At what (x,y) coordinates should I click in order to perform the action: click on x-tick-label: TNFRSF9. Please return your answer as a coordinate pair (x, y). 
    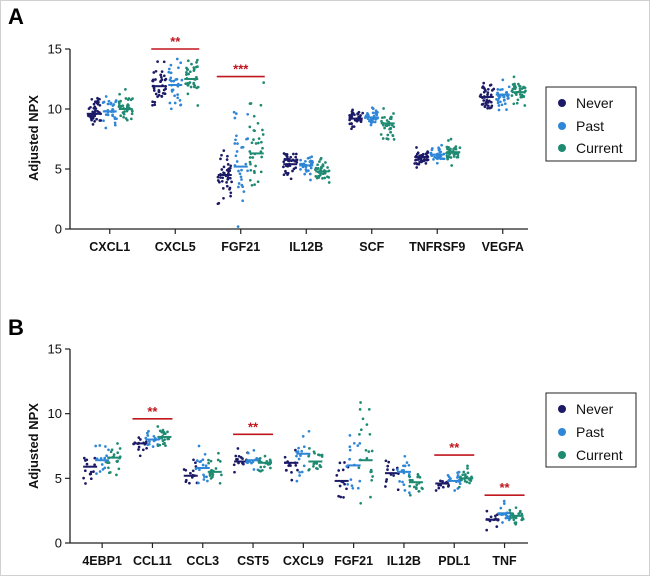
    Looking at the image, I should click on (437, 247).